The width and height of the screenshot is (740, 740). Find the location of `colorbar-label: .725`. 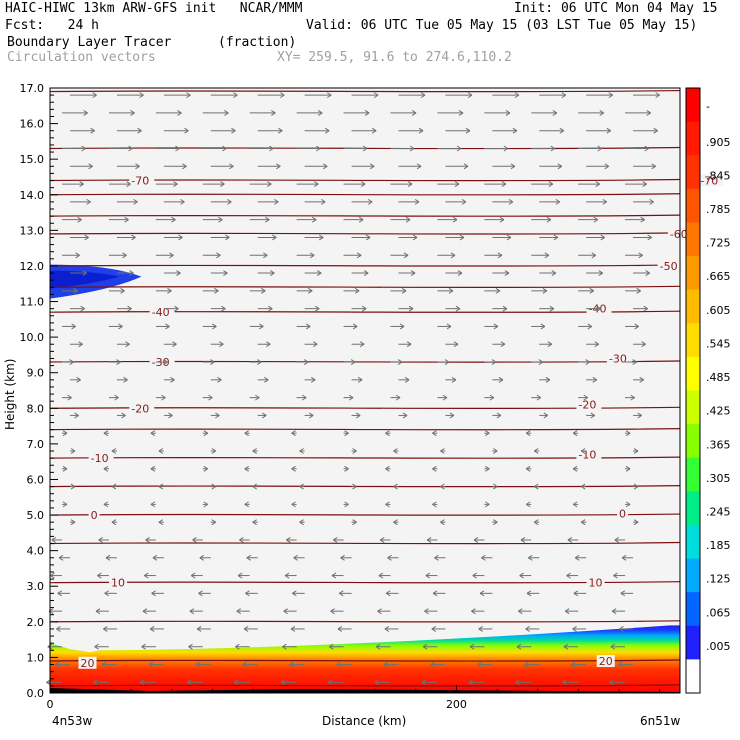

colorbar-label: .725 is located at coordinates (718, 243).